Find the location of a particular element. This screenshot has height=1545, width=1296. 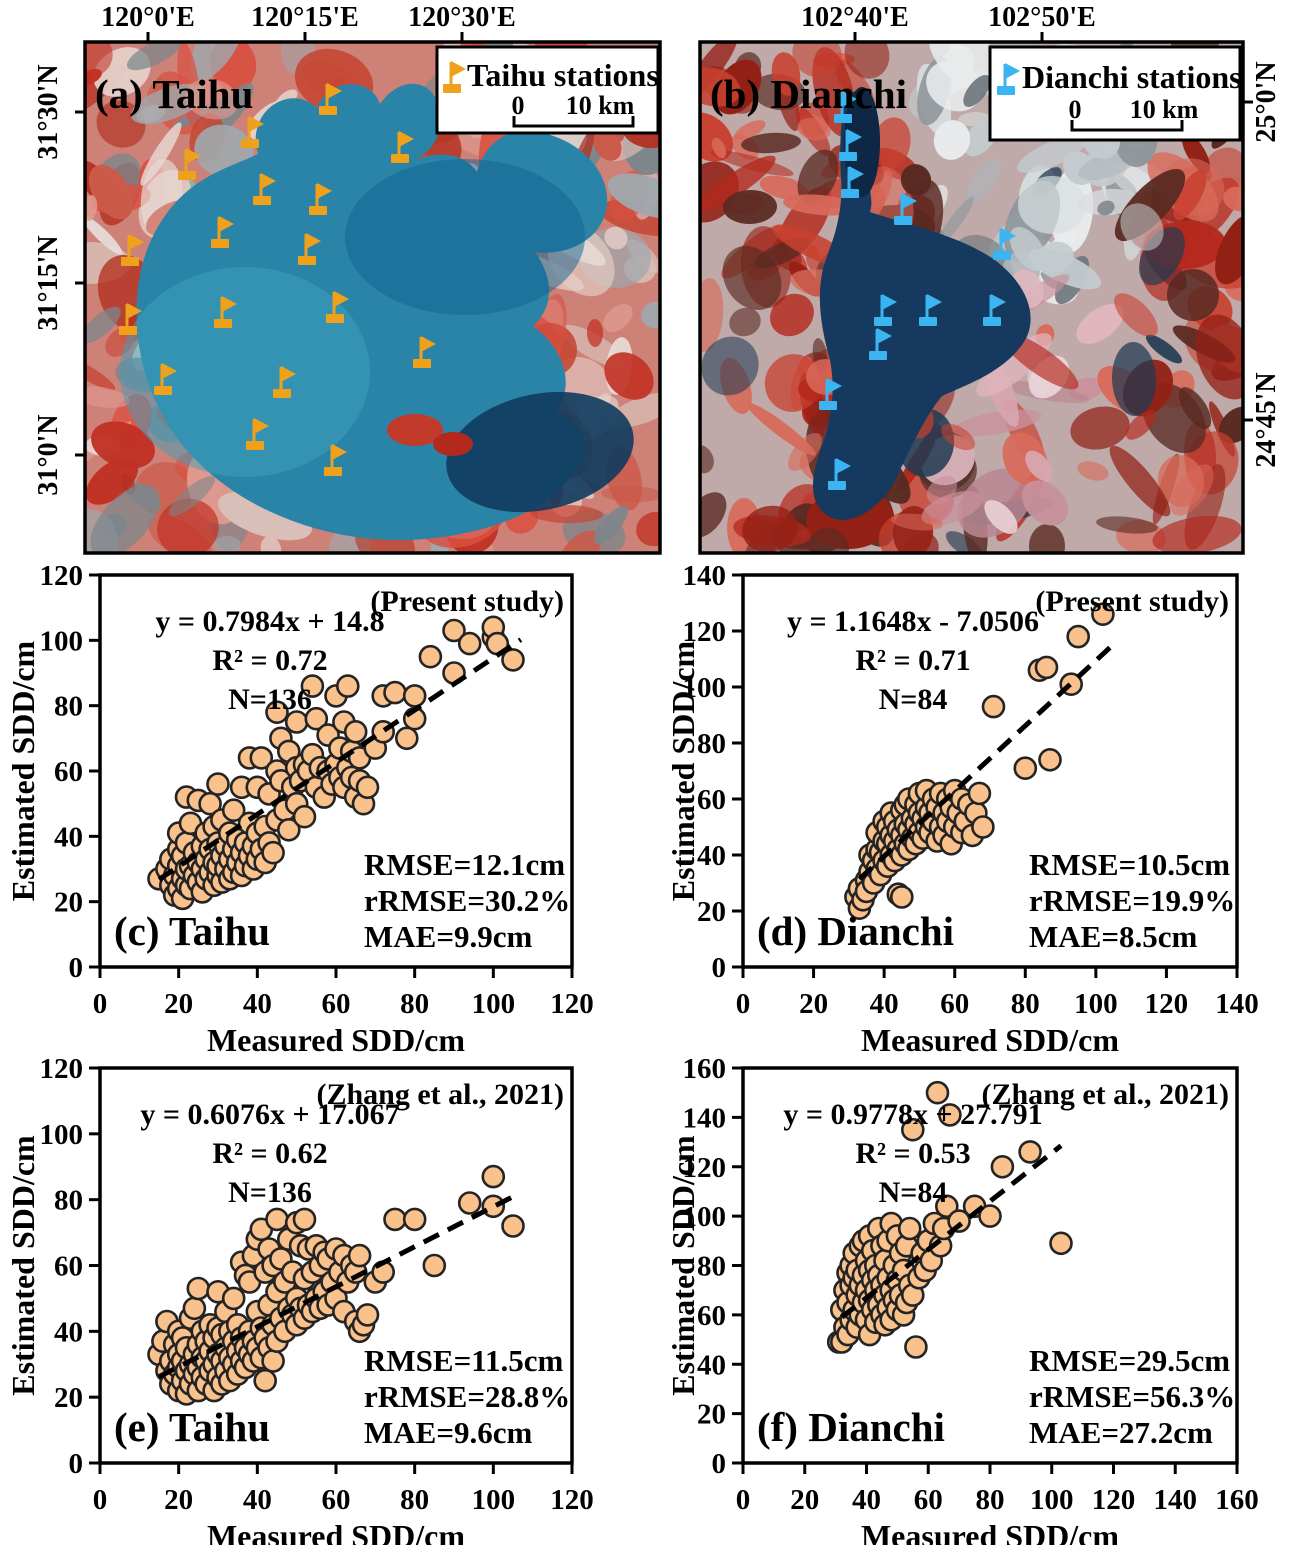

x-tick-label: 40 is located at coordinates (257, 1500).